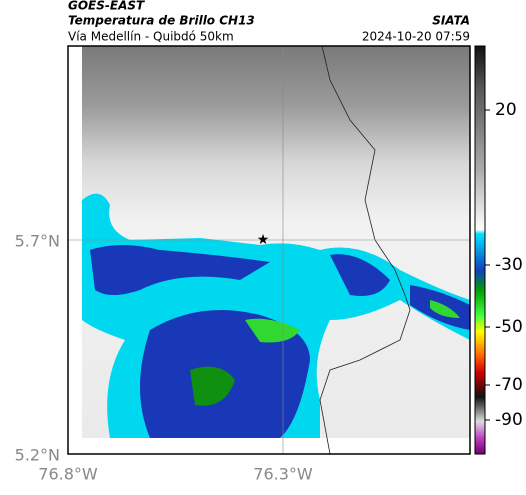 The height and width of the screenshot is (495, 526). What do you see at coordinates (451, 21) in the screenshot?
I see `source: SIATA` at bounding box center [451, 21].